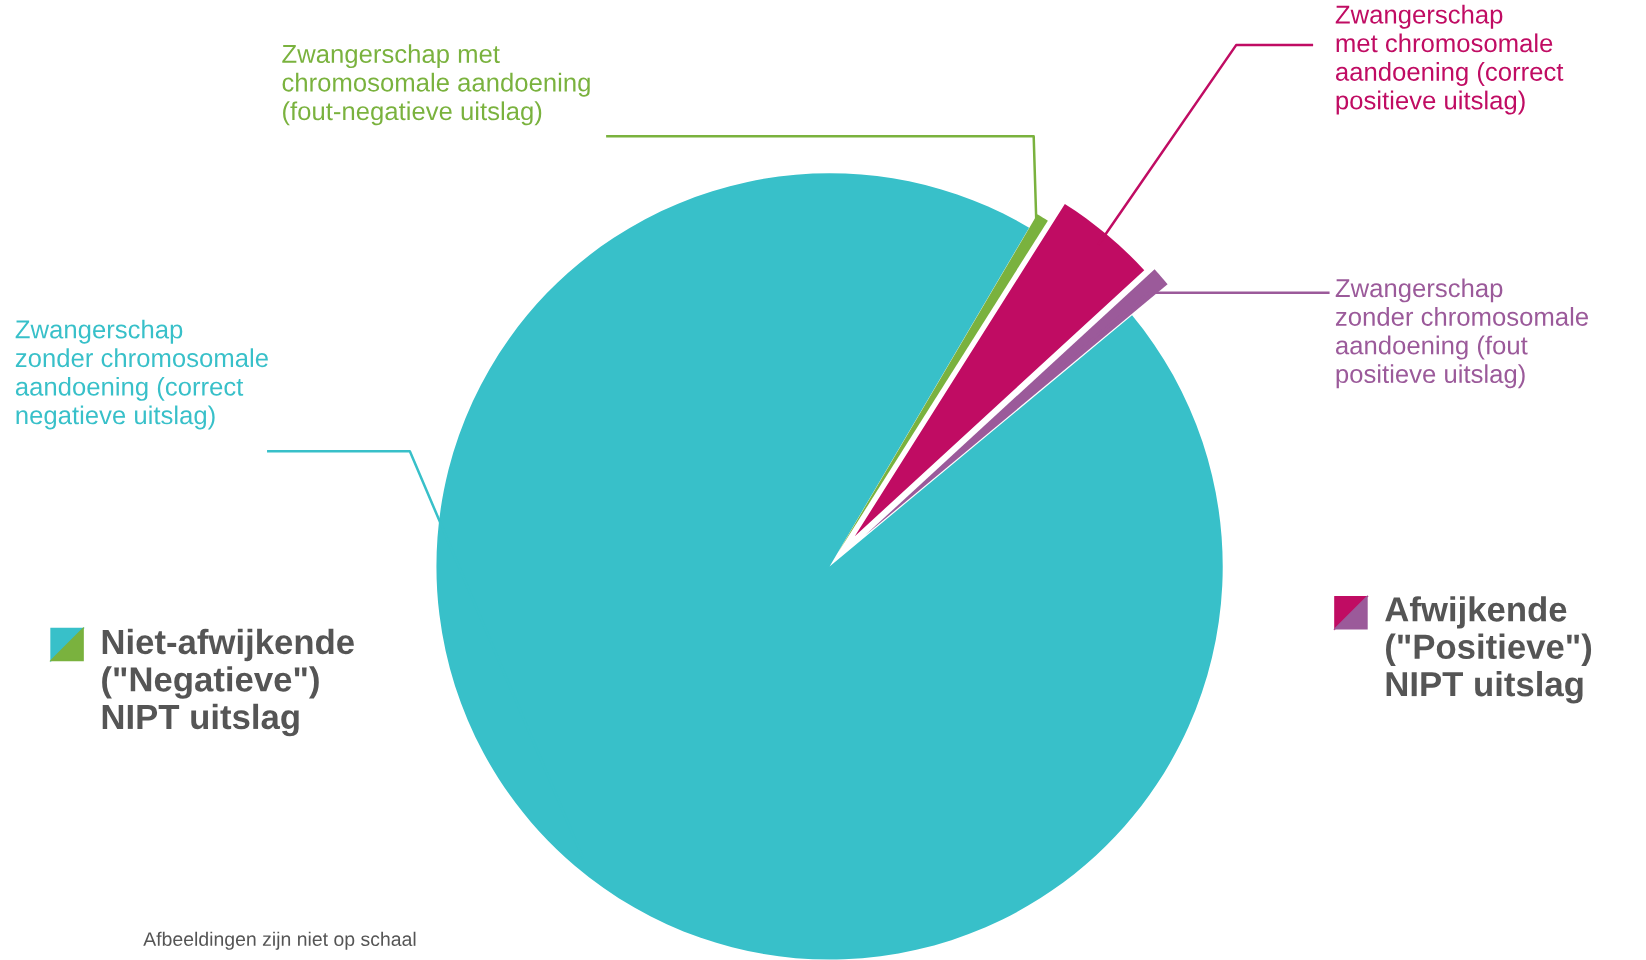 This screenshot has height=960, width=1646. What do you see at coordinates (1488, 650) in the screenshot?
I see `text: Afwijkende ("Positieve") NIPT uitslag` at bounding box center [1488, 650].